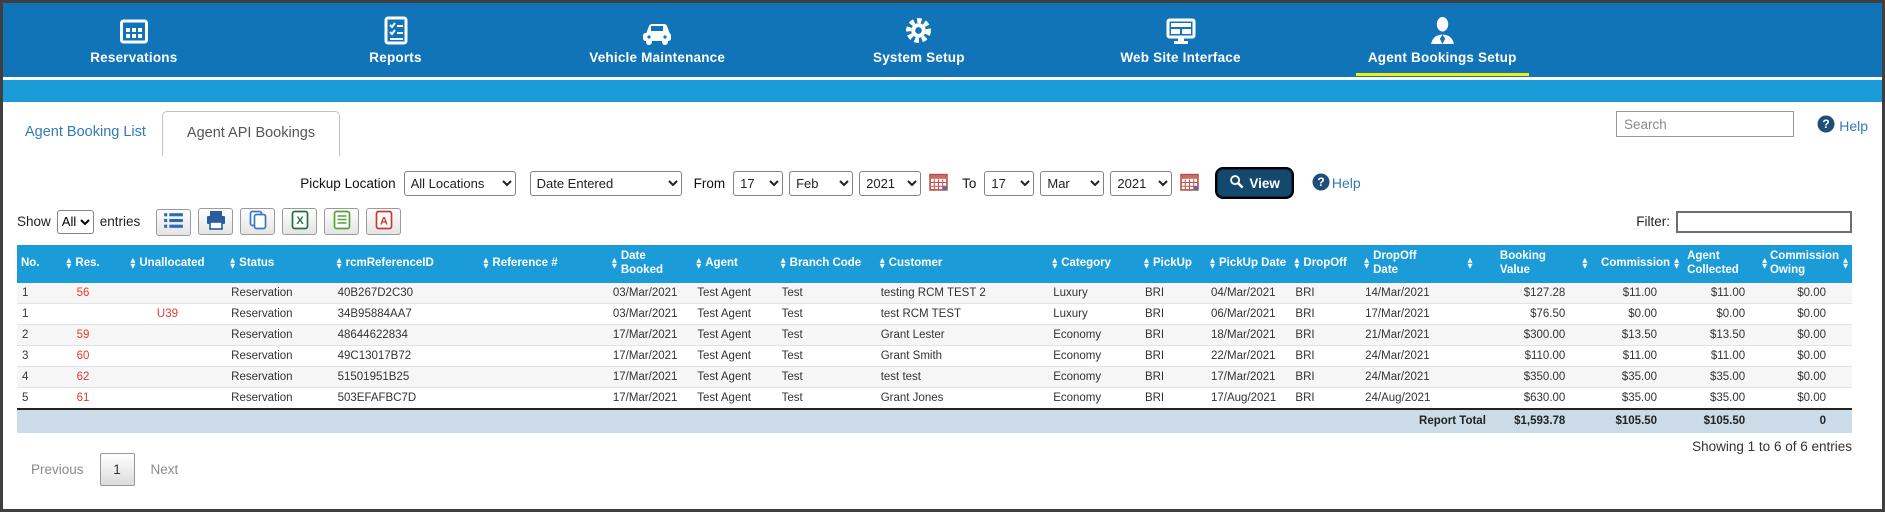 The width and height of the screenshot is (1885, 512). I want to click on previous-page-button: Previous, so click(57, 469).